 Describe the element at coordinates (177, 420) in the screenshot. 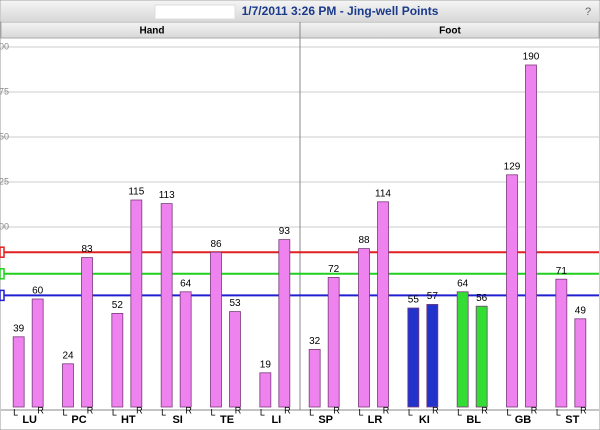

I see `x-tick-label: SI` at that location.